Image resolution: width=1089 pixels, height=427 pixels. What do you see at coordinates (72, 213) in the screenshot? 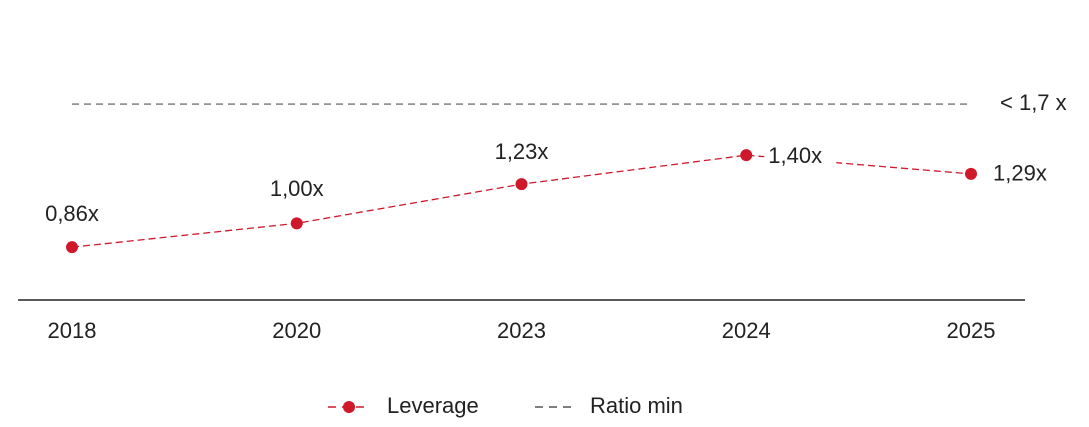
I see `data-label: 0,86x` at bounding box center [72, 213].